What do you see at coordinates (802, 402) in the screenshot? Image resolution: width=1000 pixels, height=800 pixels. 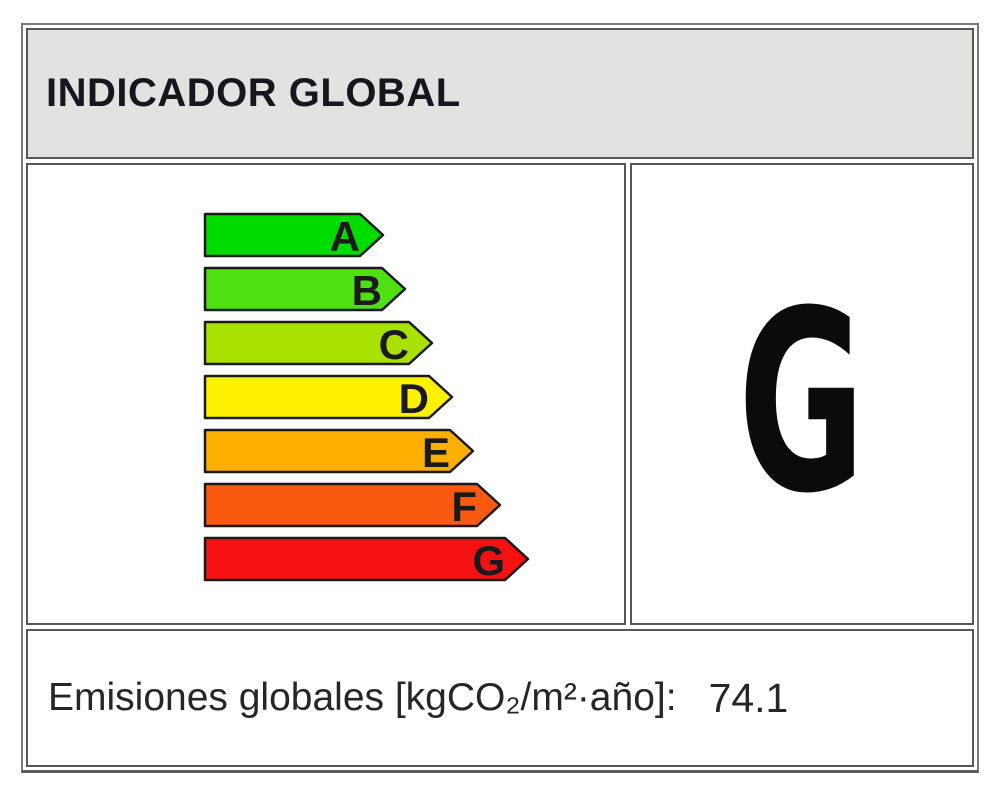 I see `rating-letter: G` at bounding box center [802, 402].